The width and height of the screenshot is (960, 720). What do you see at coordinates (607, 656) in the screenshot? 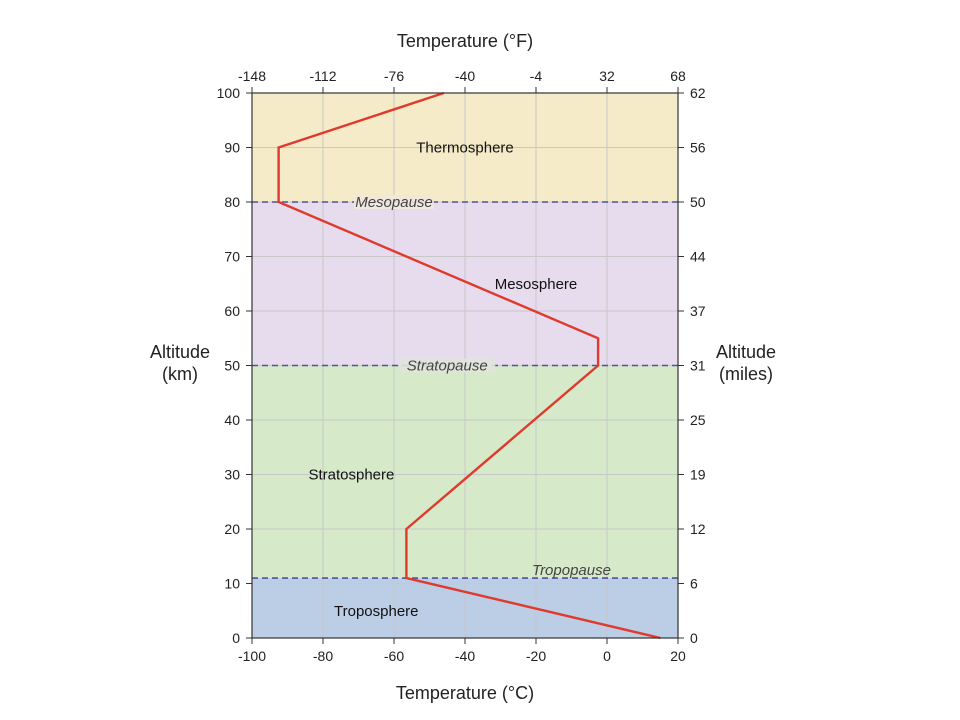
I see `x-tick-label-celsius: 0` at bounding box center [607, 656].